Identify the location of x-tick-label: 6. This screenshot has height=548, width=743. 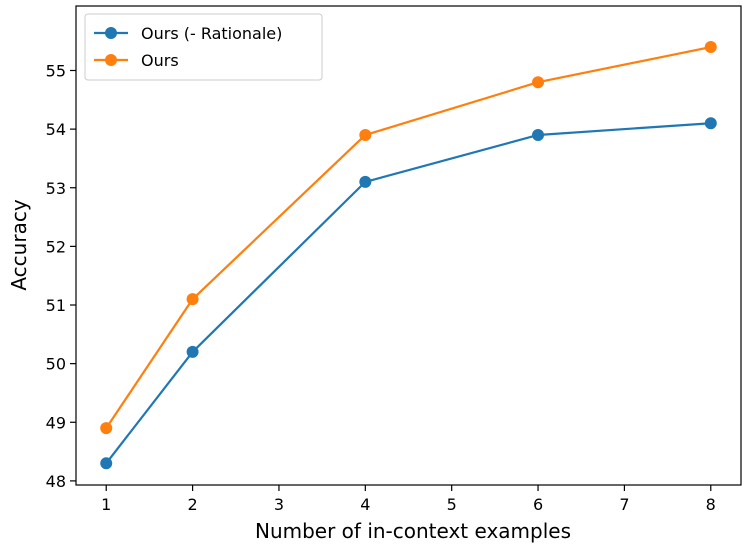
(538, 504).